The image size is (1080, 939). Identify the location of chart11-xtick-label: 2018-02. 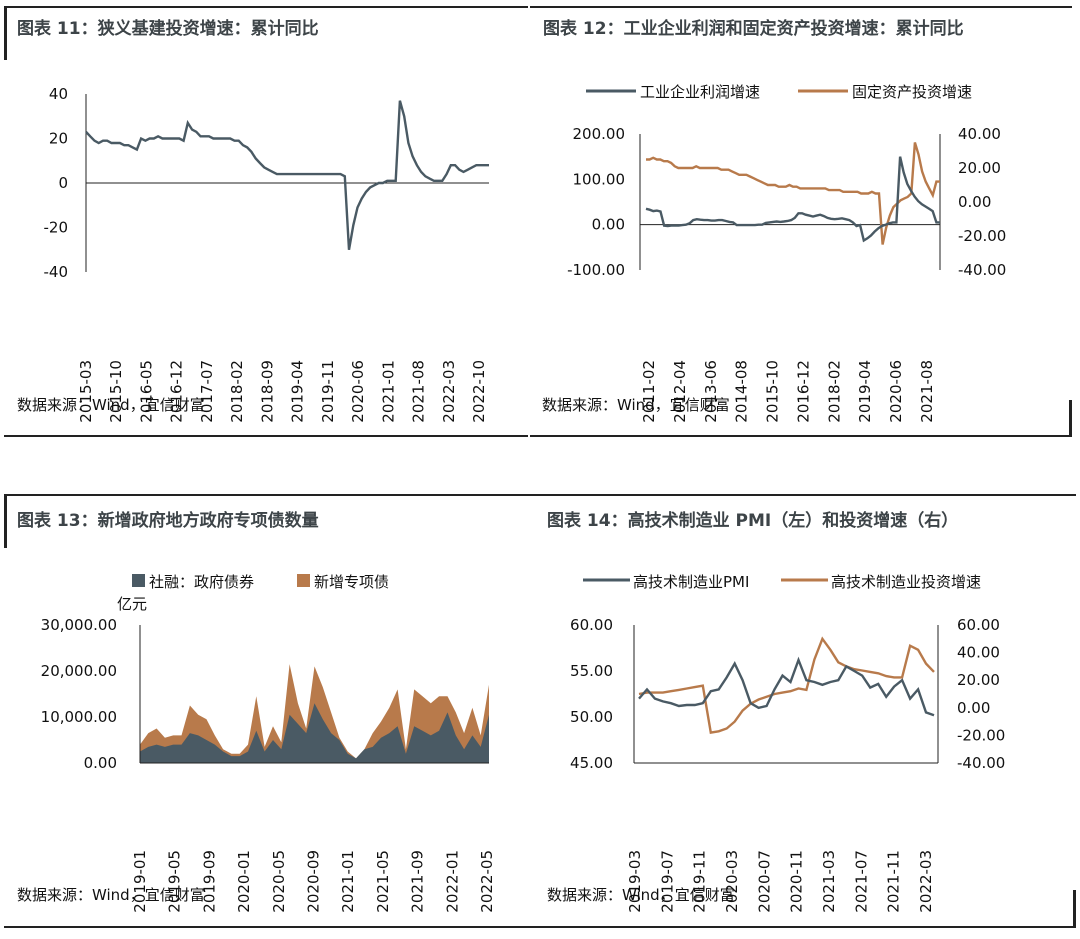
(237, 391).